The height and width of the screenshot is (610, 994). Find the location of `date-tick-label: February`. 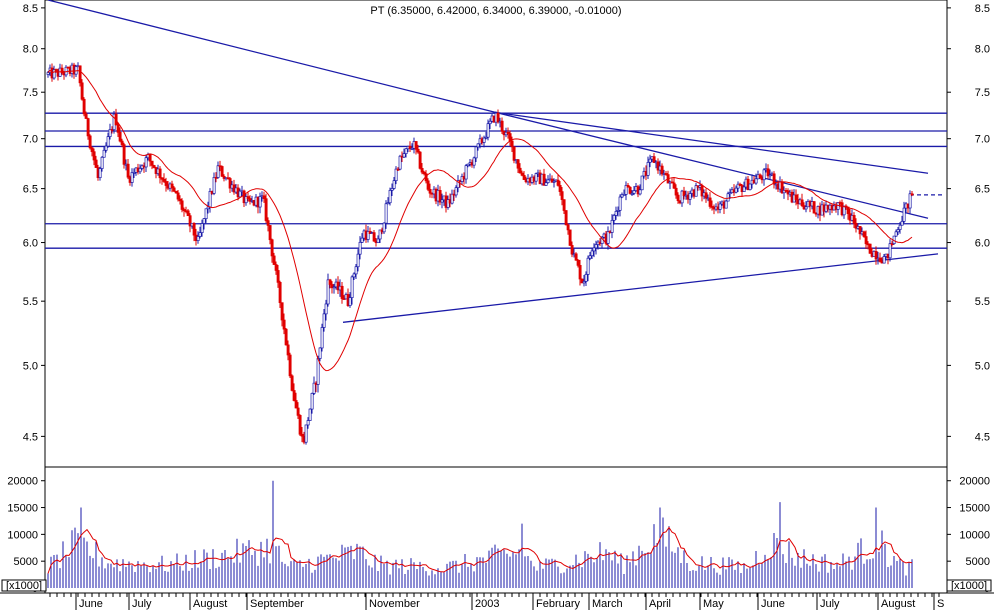

date-tick-label: February is located at coordinates (558, 604).